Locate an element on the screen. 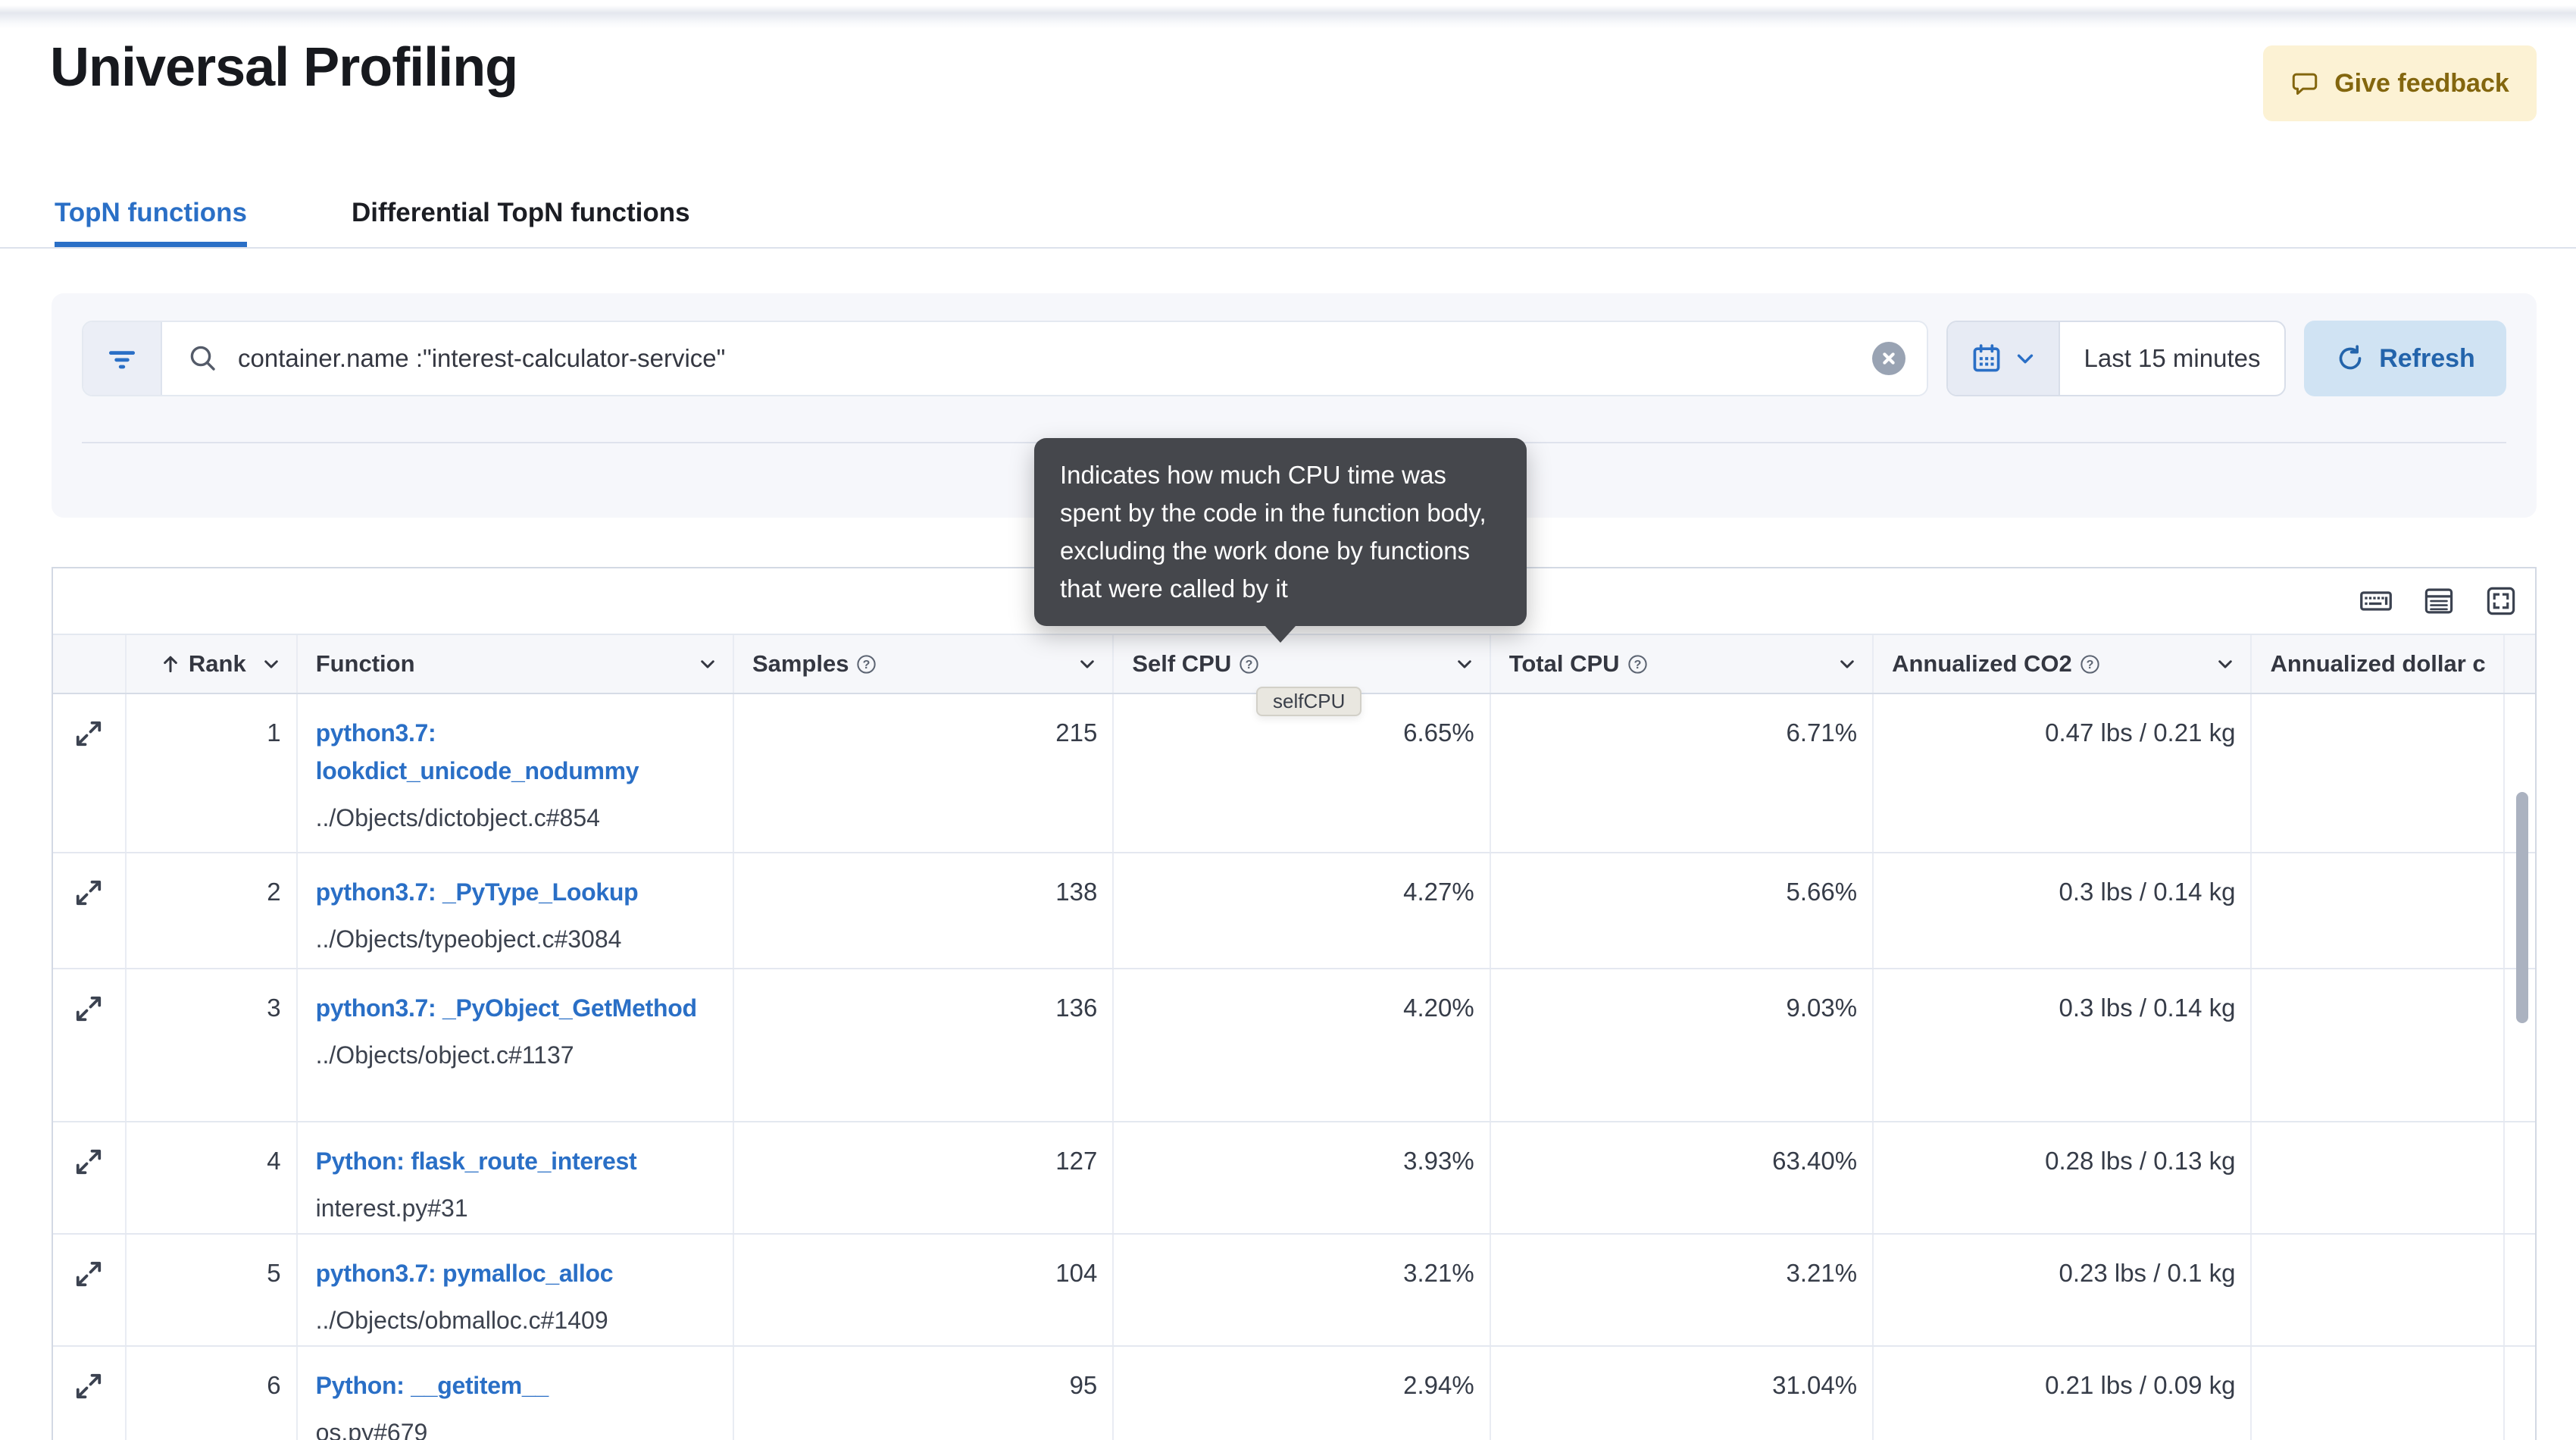 This screenshot has width=2576, height=1440. samples-cell: 104 is located at coordinates (924, 1290).